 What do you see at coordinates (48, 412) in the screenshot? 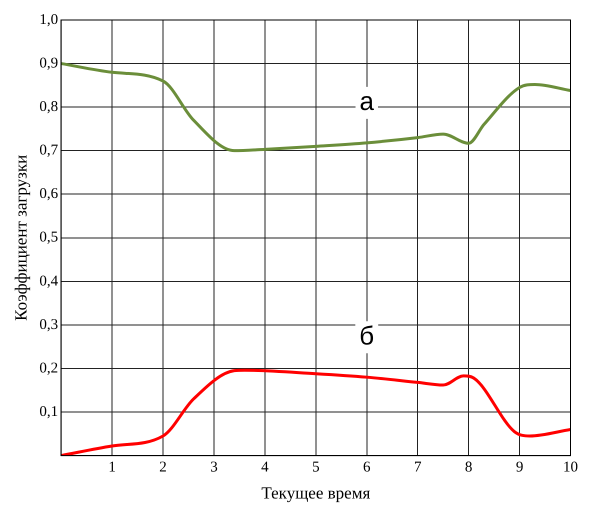
I see `y-tick-label: 0,1` at bounding box center [48, 412].